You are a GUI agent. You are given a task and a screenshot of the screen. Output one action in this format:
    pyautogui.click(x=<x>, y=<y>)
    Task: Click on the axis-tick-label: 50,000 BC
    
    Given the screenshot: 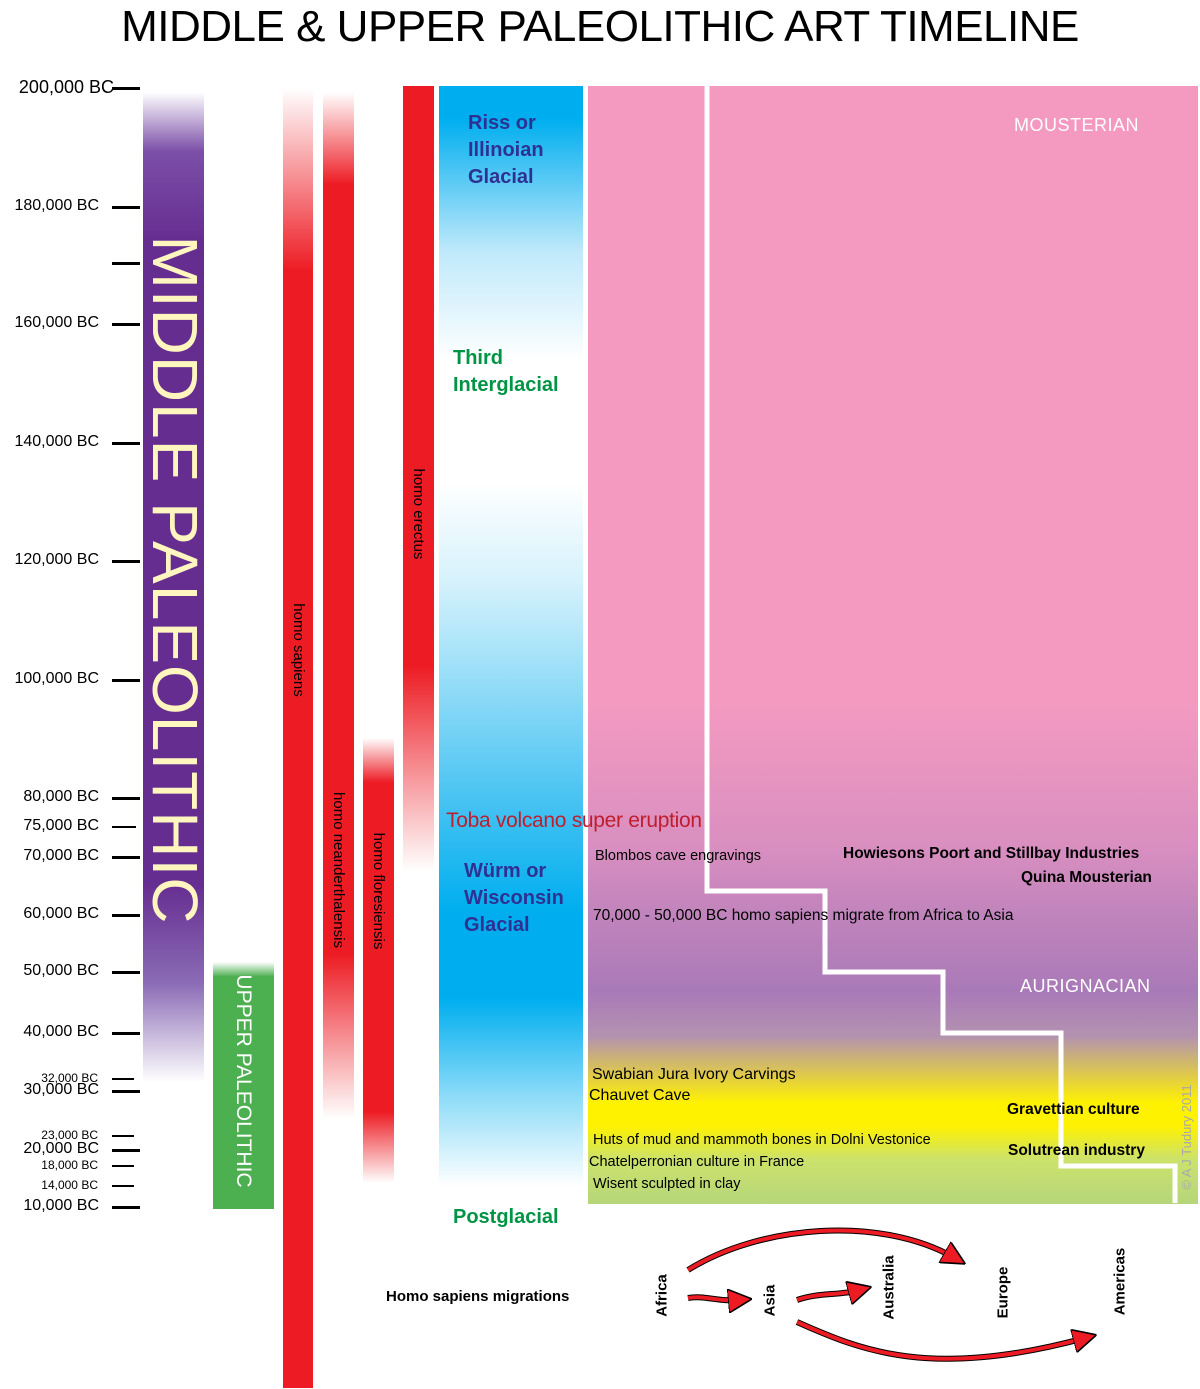 What is the action you would take?
    pyautogui.click(x=61, y=970)
    